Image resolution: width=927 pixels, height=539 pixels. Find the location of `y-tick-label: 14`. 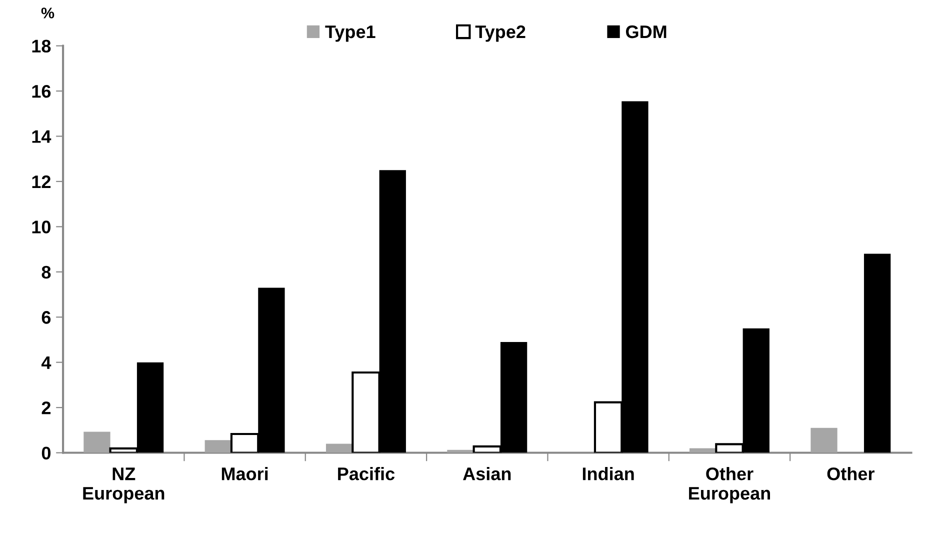

y-tick-label: 14 is located at coordinates (42, 136).